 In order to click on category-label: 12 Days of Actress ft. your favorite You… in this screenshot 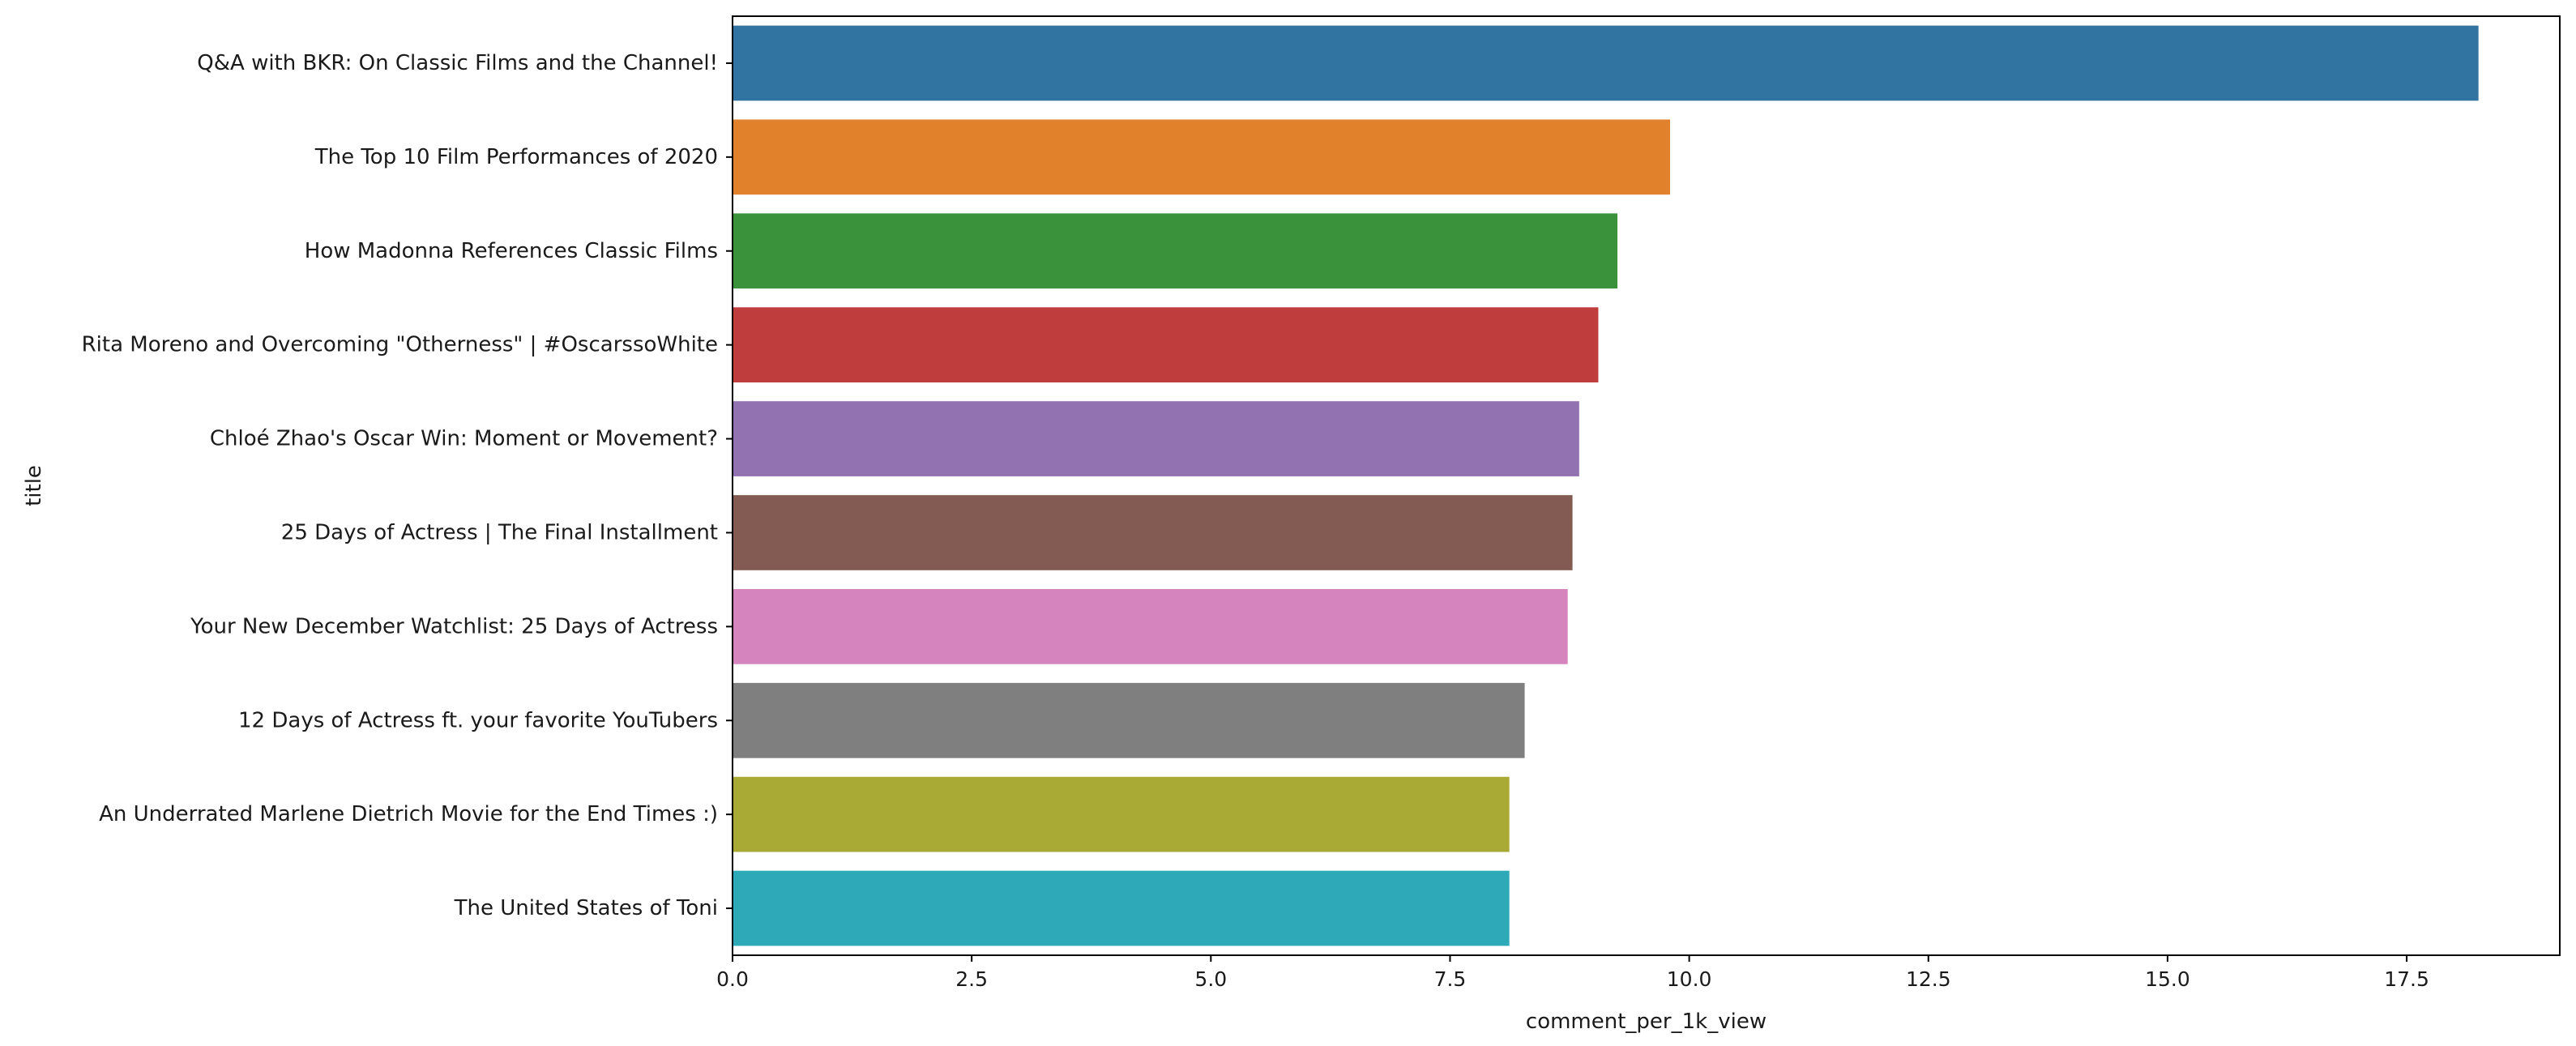, I will do `click(478, 720)`.